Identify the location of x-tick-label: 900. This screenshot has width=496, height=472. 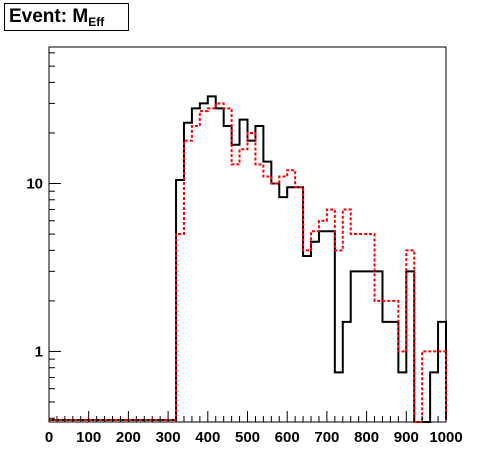
(406, 437).